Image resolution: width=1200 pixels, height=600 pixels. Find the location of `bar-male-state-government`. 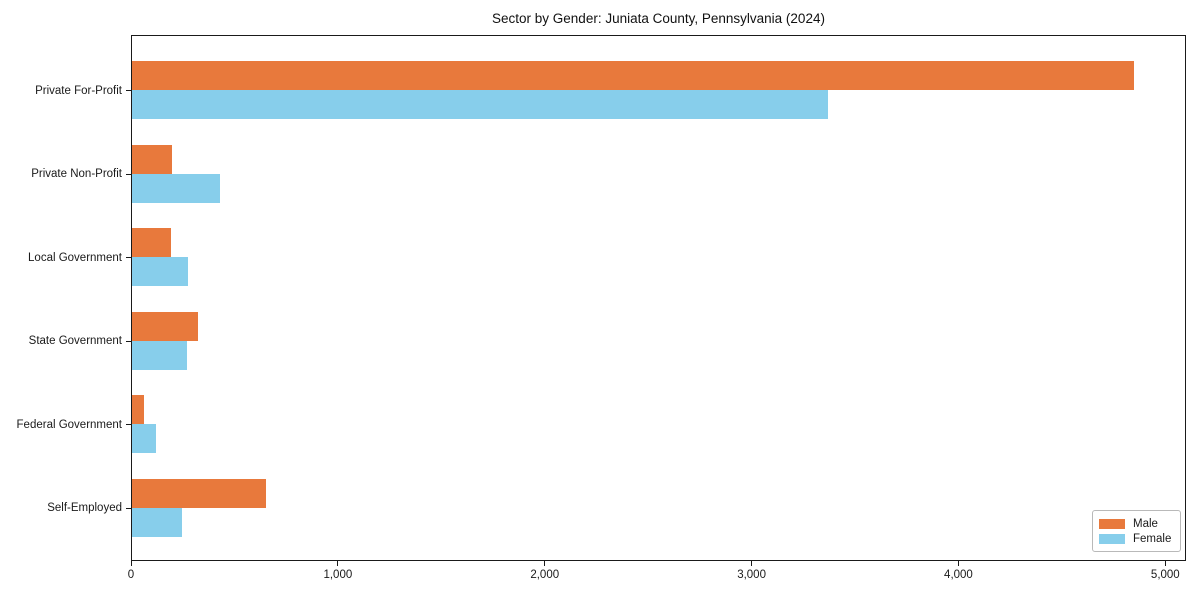

bar-male-state-government is located at coordinates (165, 326).